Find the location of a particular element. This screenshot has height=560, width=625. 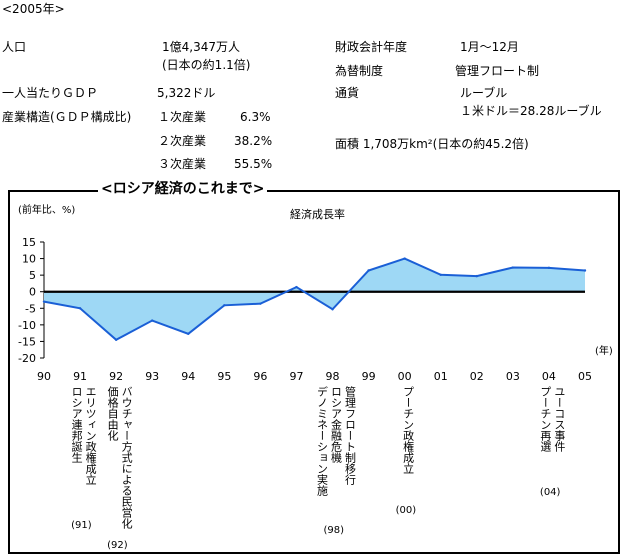

event-year: (91) is located at coordinates (81, 525).